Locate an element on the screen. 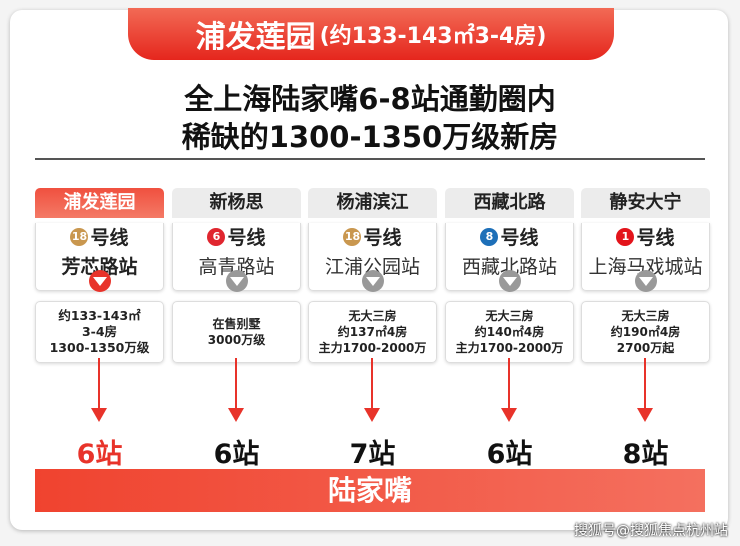 This screenshot has width=740, height=546. info-line: 2700万起 is located at coordinates (645, 348).